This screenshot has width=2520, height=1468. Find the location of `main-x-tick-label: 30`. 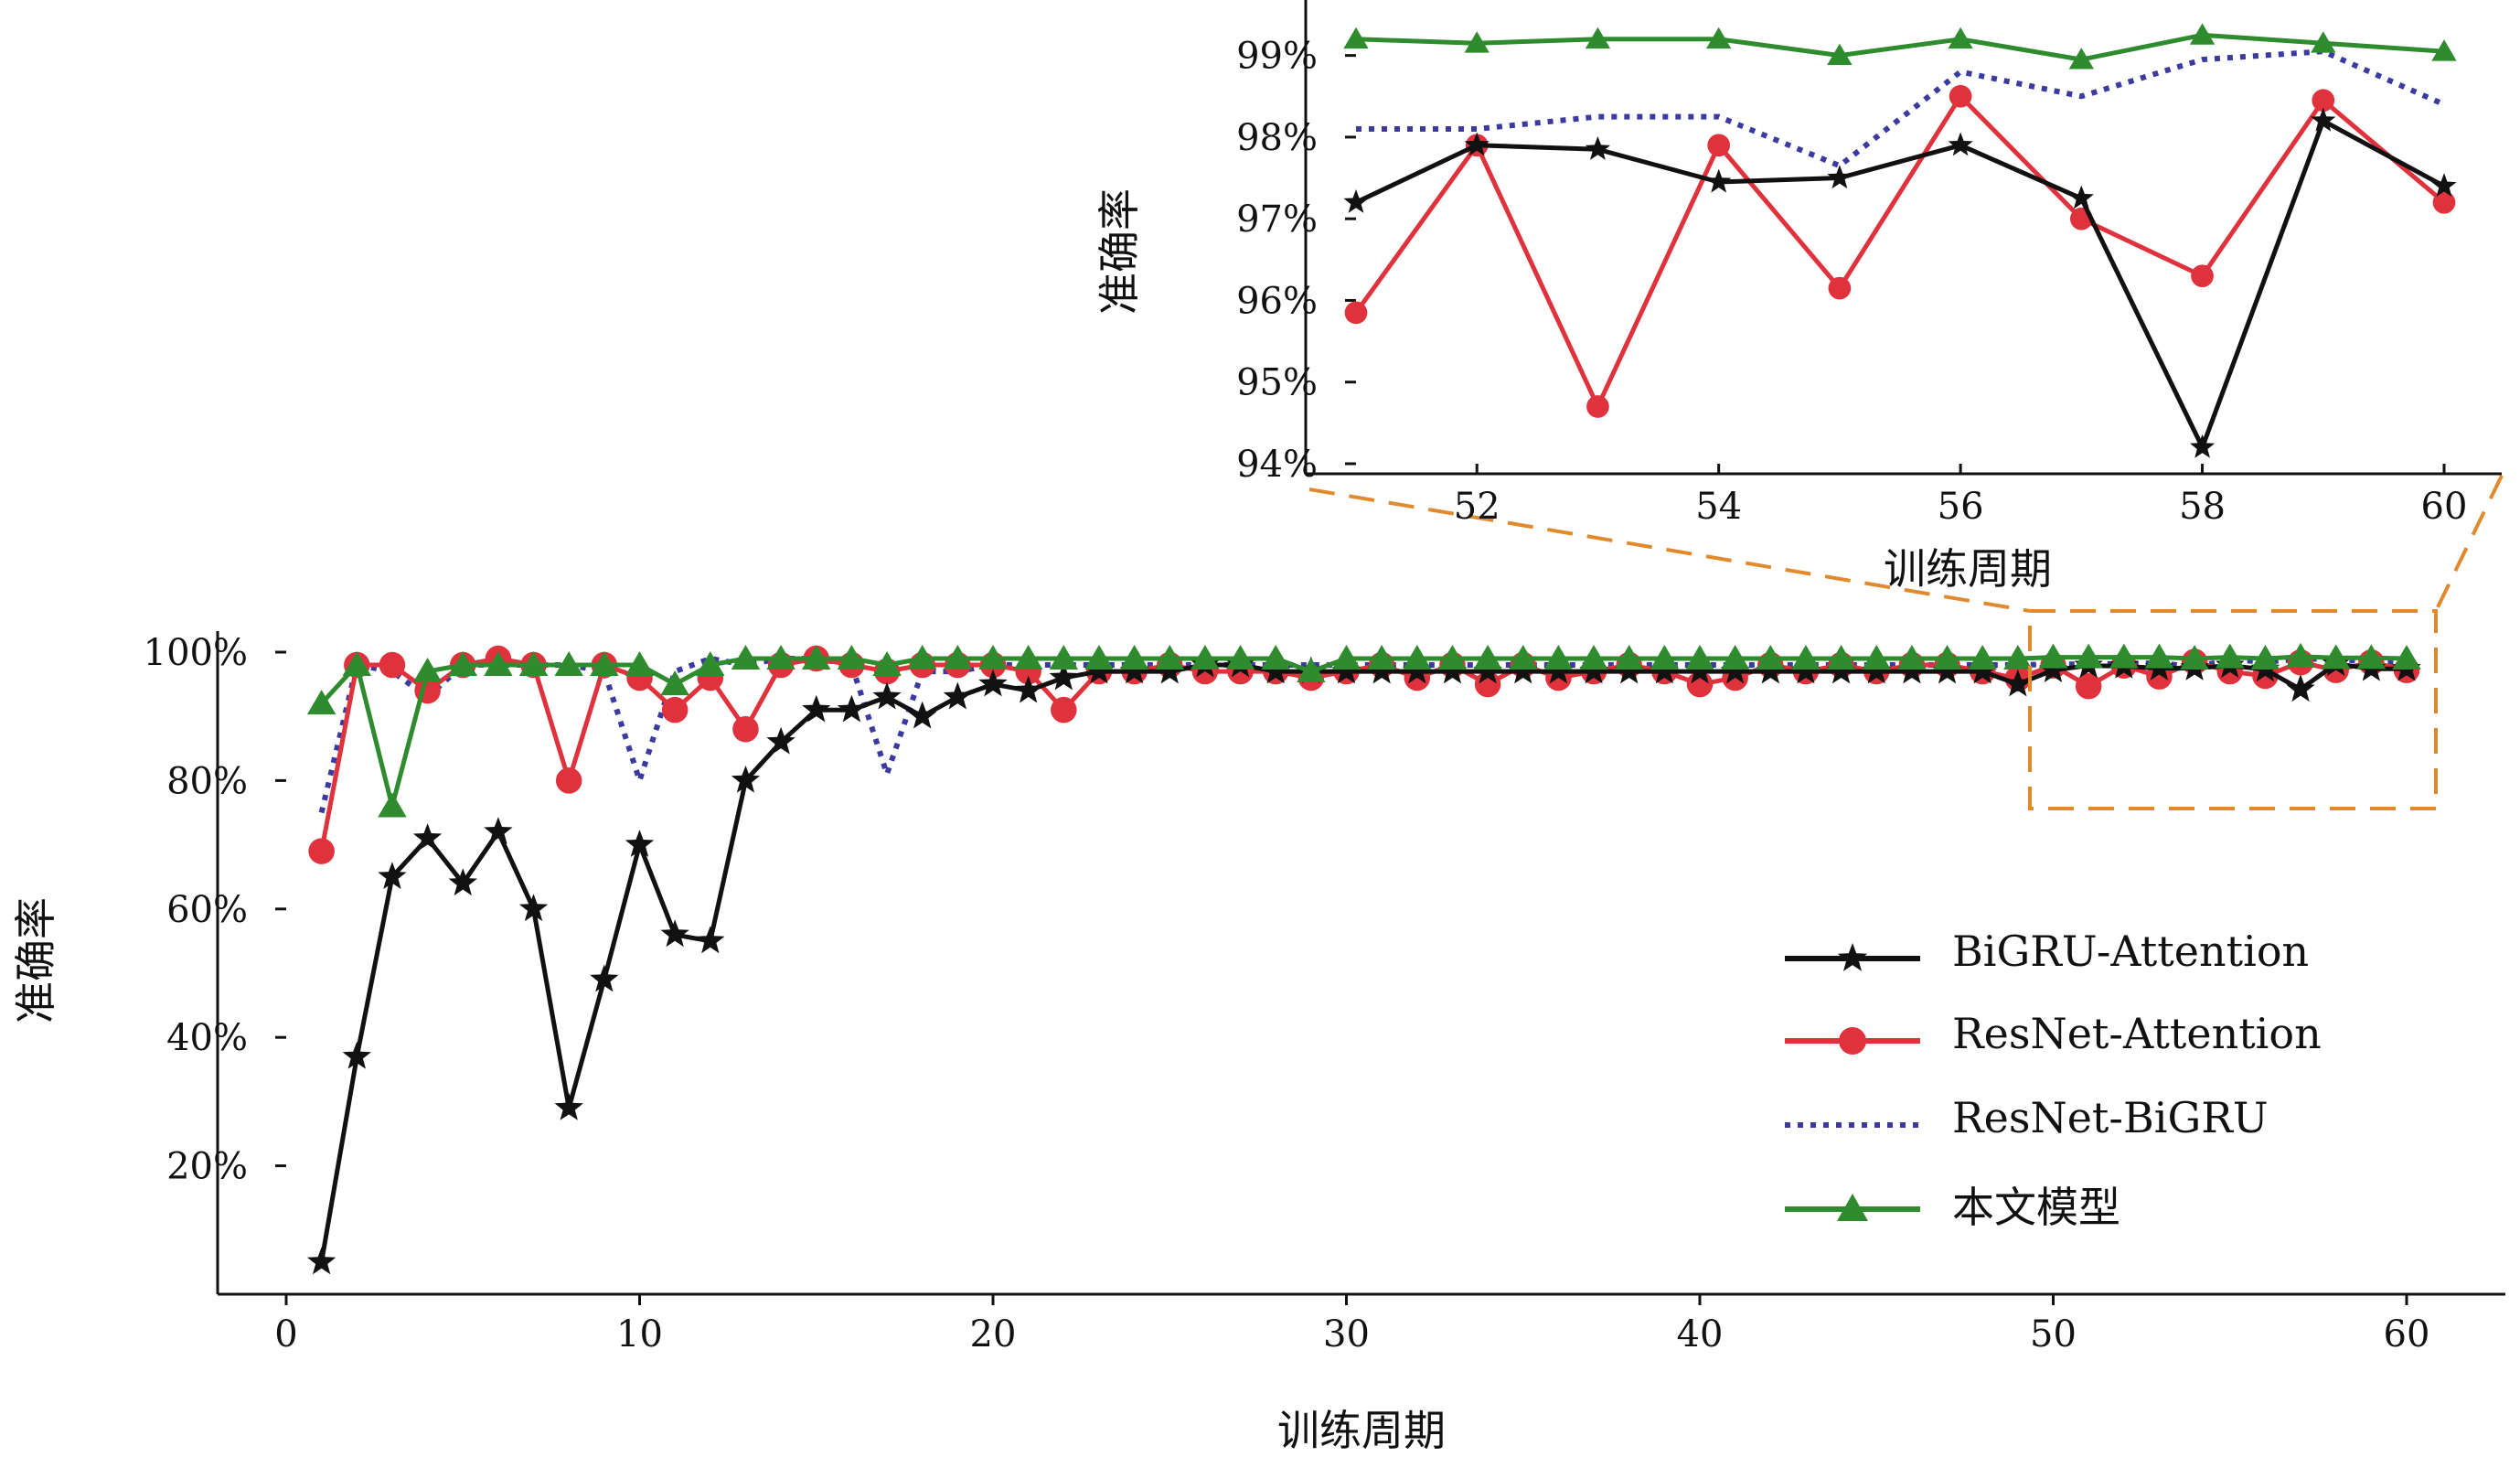

main-x-tick-label: 30 is located at coordinates (1346, 1334).